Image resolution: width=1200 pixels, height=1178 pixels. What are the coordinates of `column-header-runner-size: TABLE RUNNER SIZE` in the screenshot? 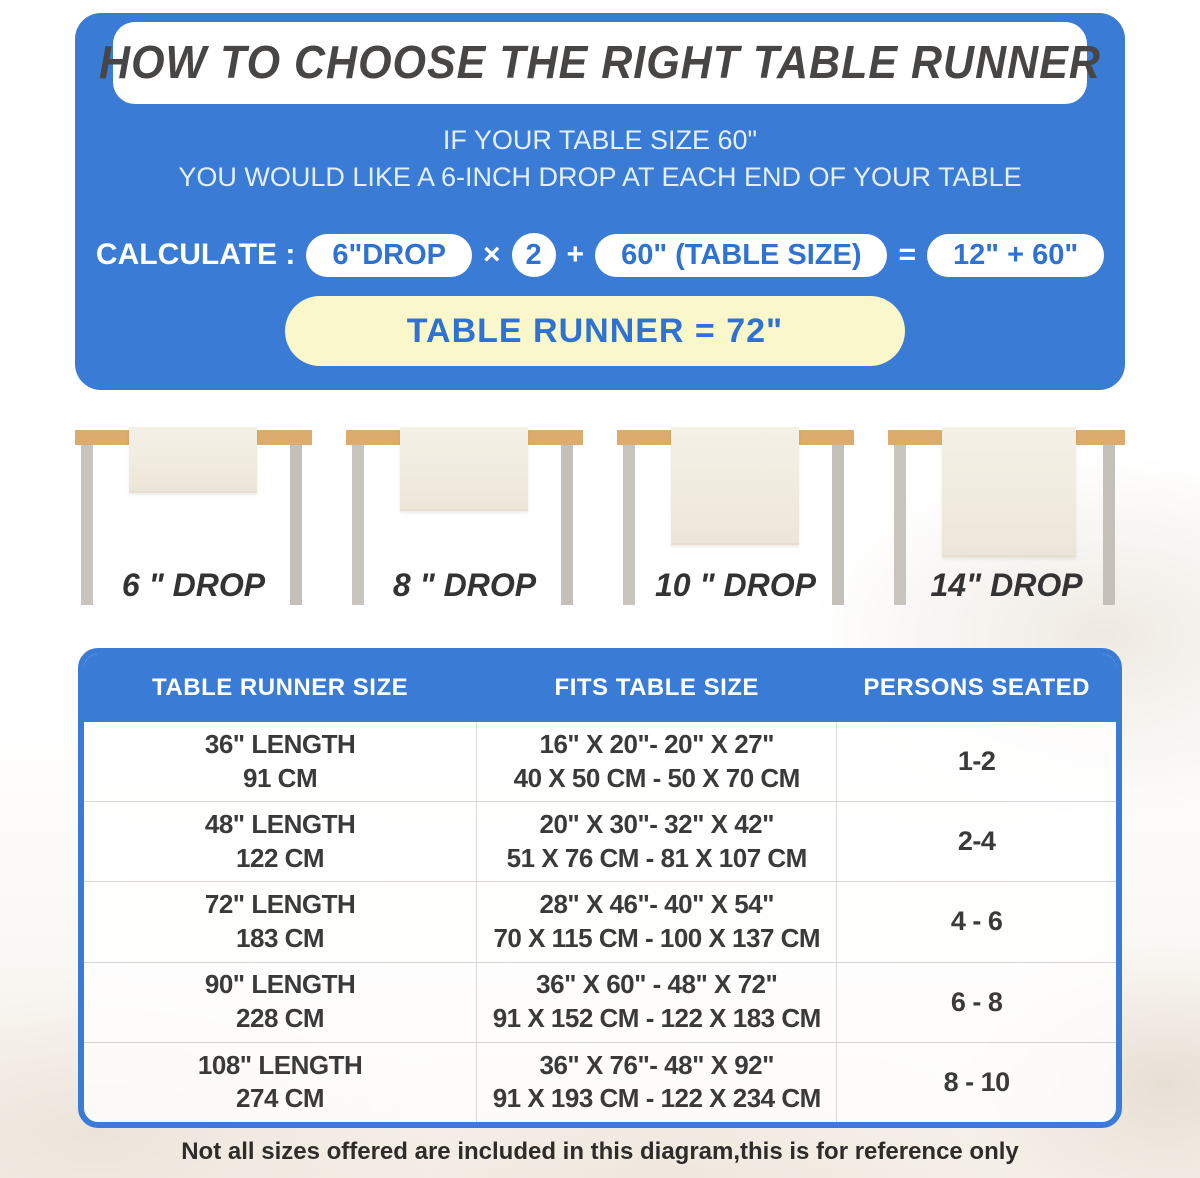 It's located at (280, 687).